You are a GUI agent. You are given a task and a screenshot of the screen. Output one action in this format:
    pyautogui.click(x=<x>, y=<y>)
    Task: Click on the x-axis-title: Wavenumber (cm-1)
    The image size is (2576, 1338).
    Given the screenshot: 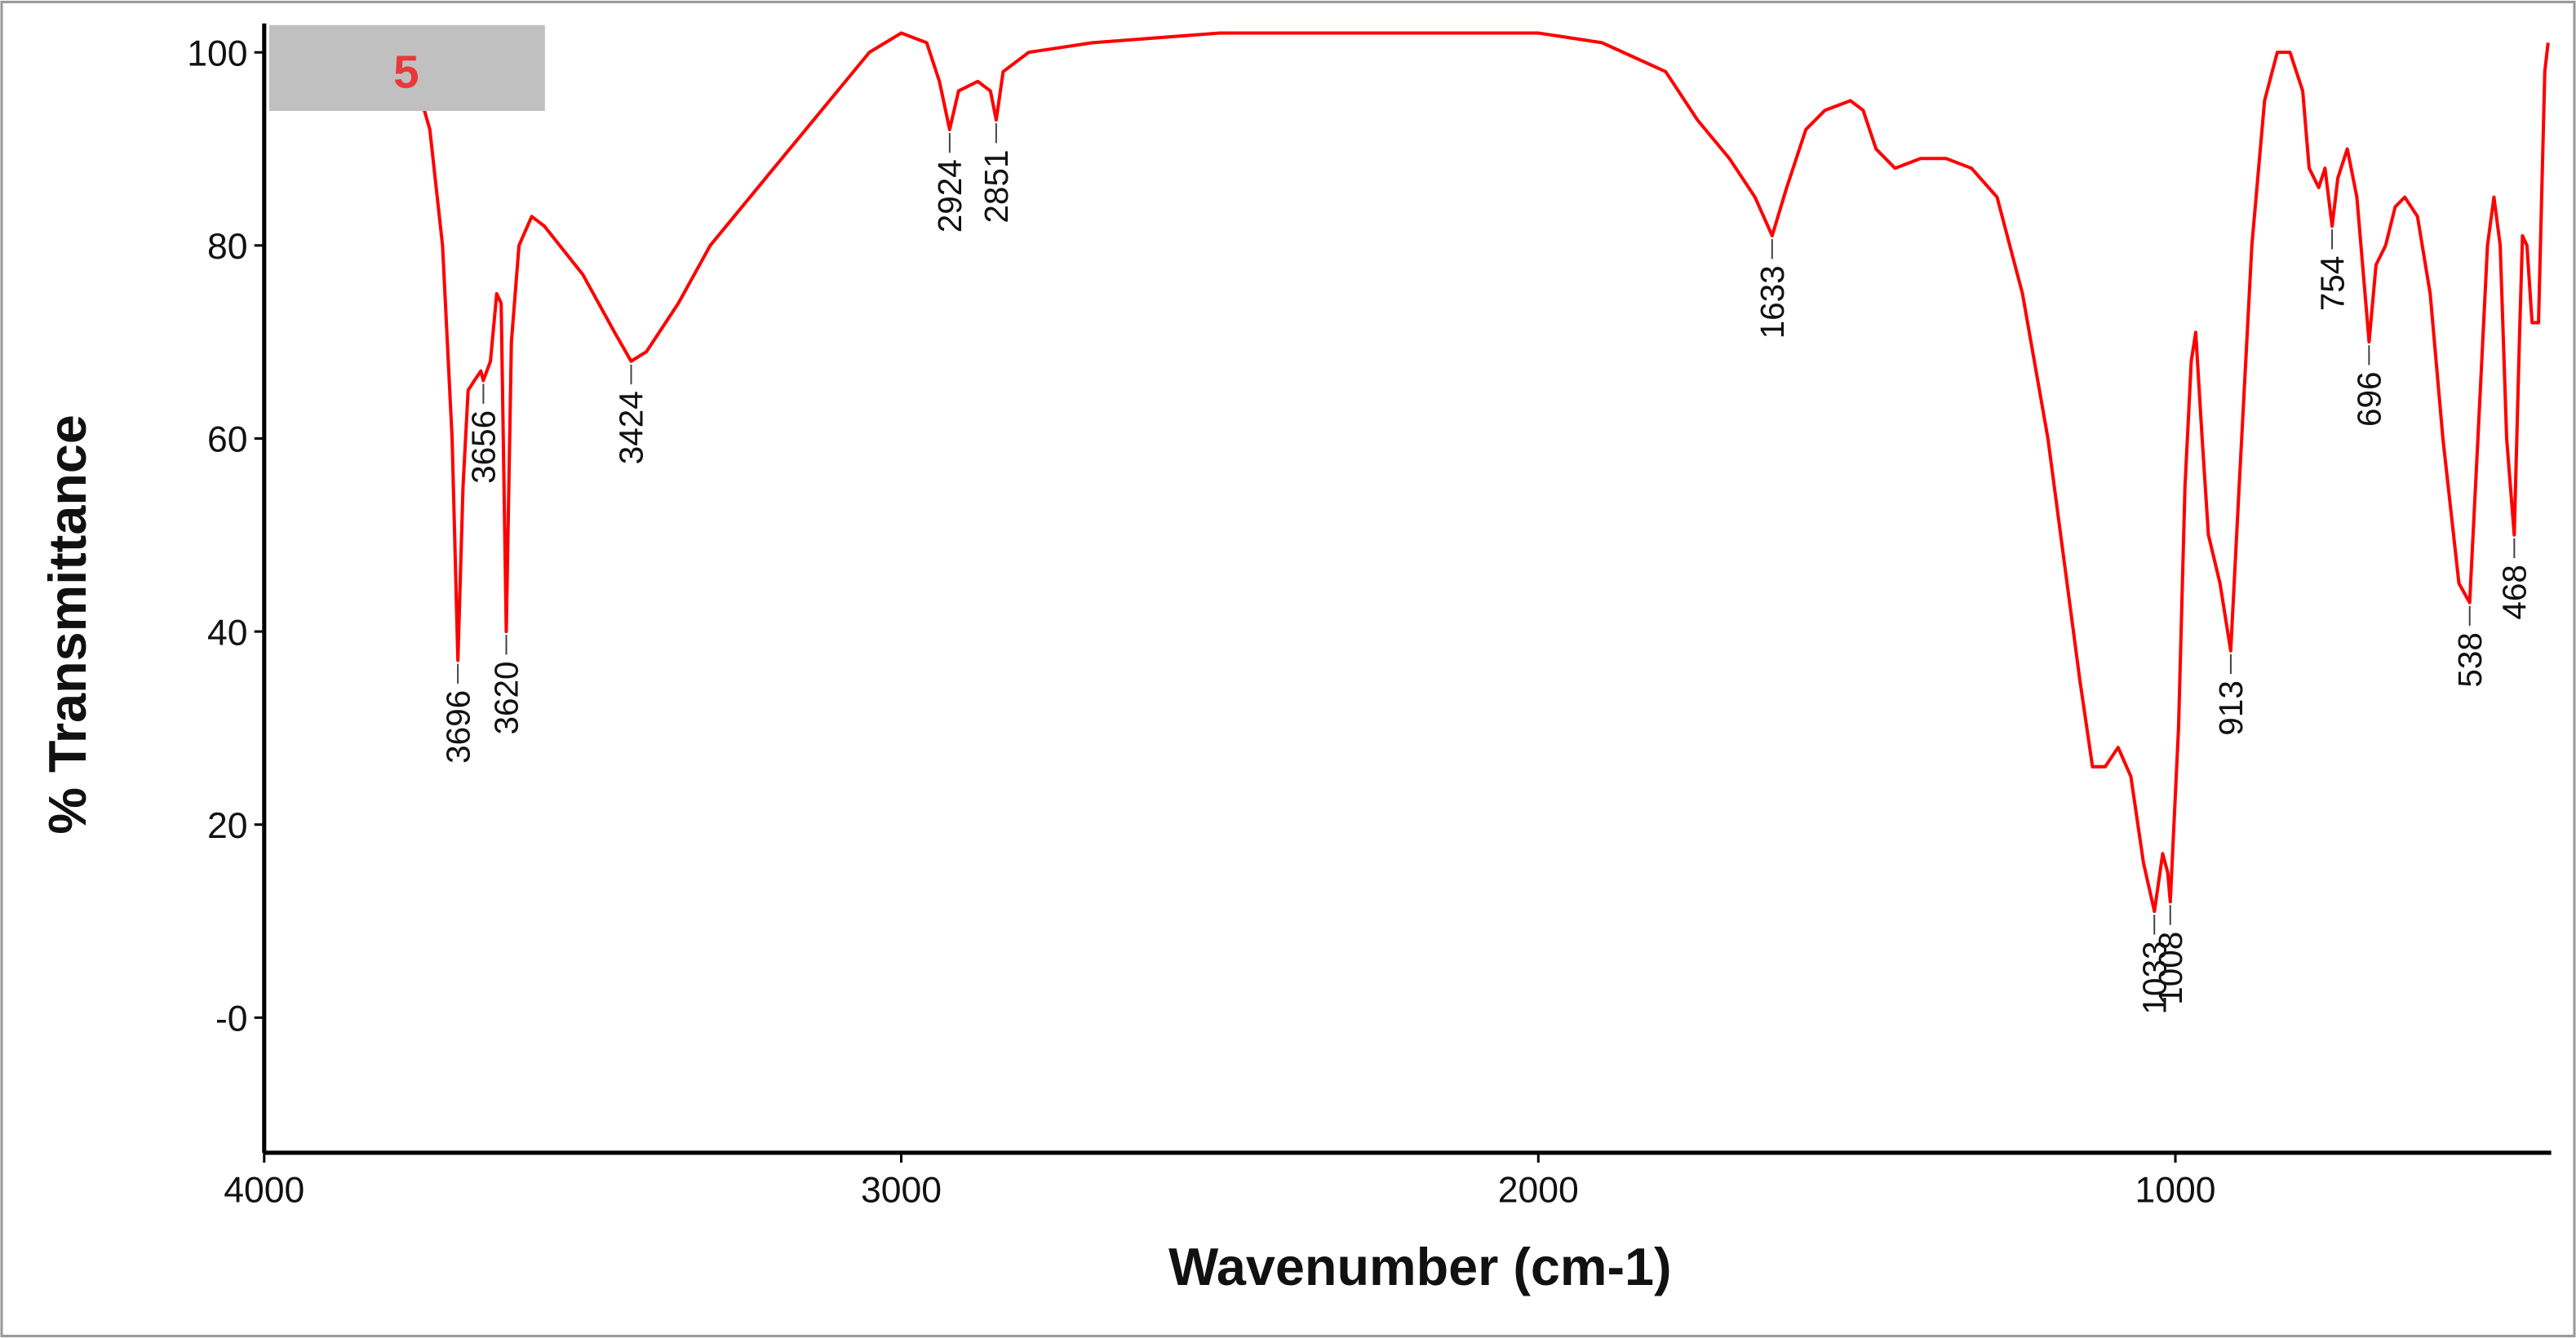 What is the action you would take?
    pyautogui.click(x=1419, y=1266)
    